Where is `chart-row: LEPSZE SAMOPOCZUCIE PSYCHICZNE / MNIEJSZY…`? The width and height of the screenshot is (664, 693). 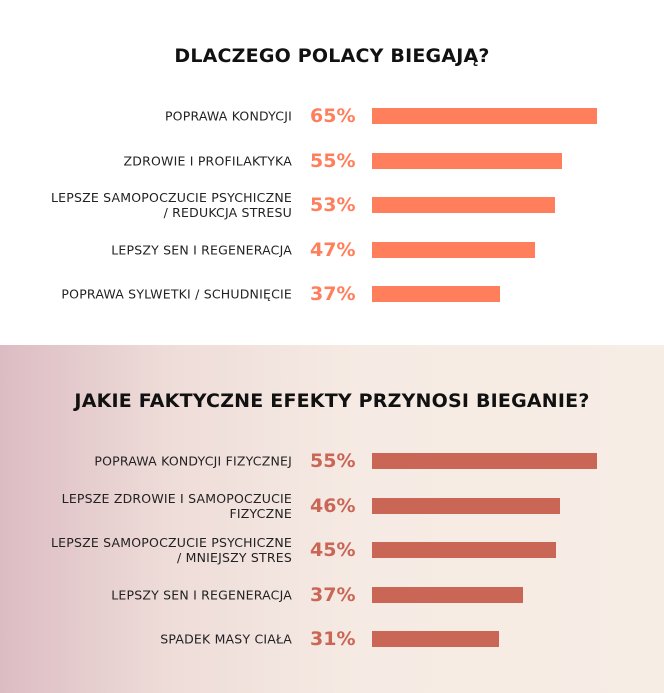
chart-row: LEPSZE SAMOPOCZUCIE PSYCHICZNE / MNIEJSZY… is located at coordinates (332, 550).